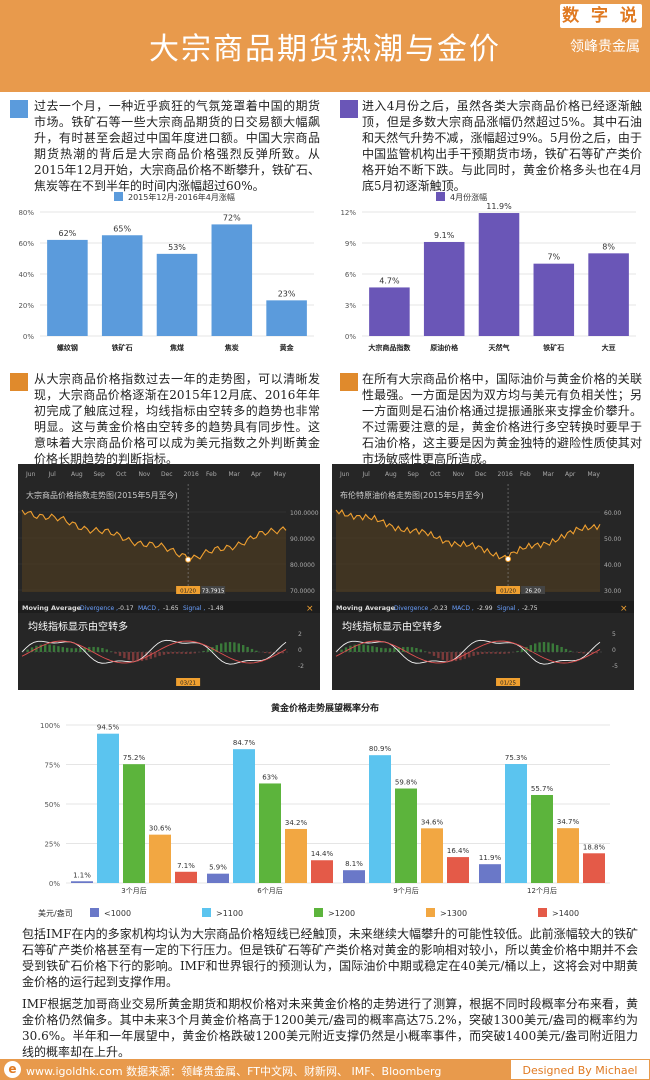 This screenshot has height=1080, width=650. Describe the element at coordinates (154, 652) in the screenshot. I see `signal-line` at that location.